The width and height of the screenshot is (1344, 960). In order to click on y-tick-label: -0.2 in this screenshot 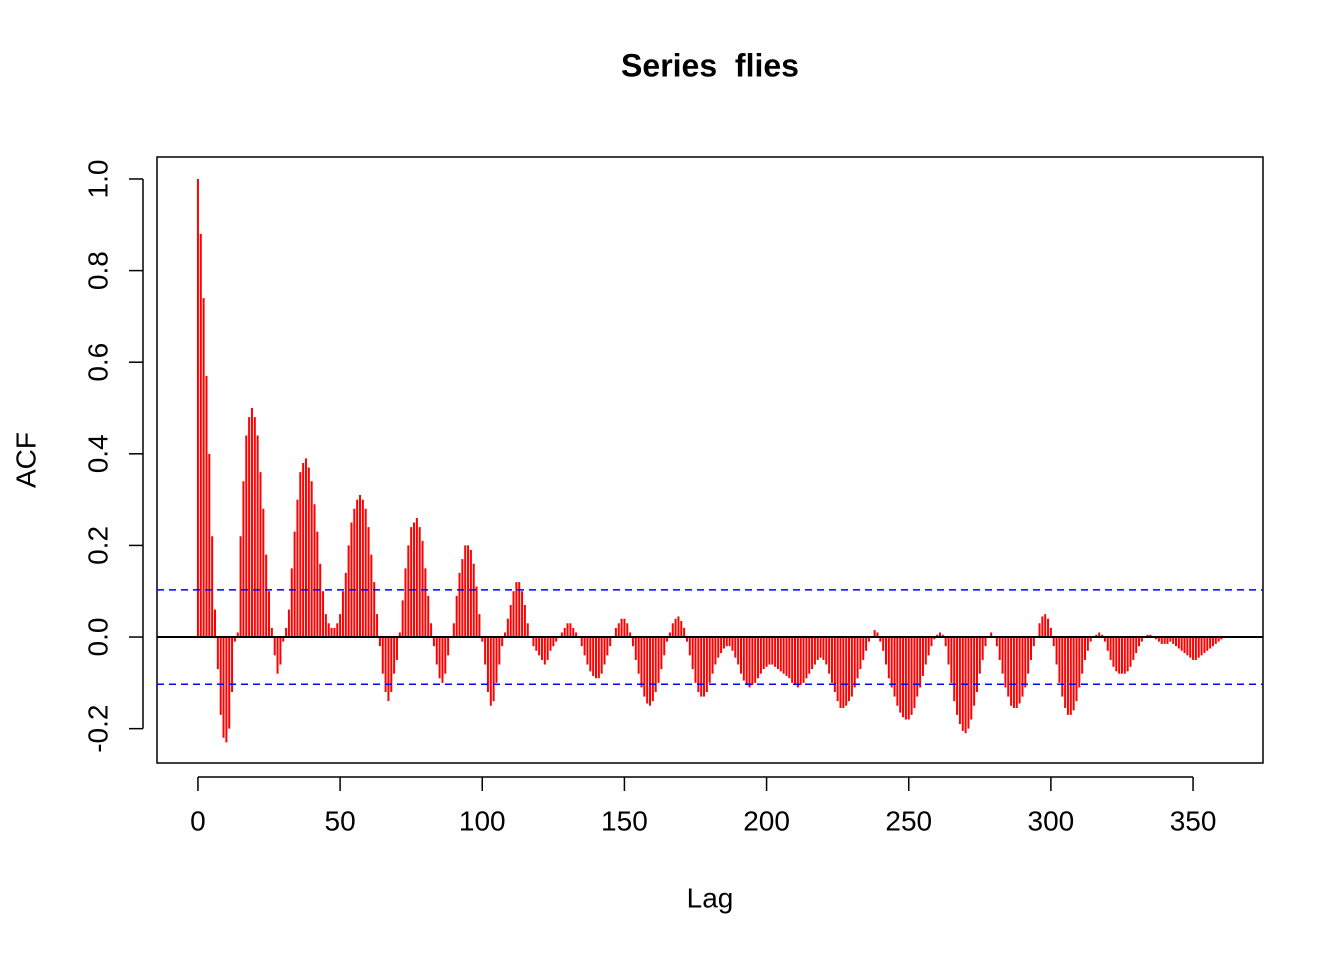, I will do `click(97, 729)`.